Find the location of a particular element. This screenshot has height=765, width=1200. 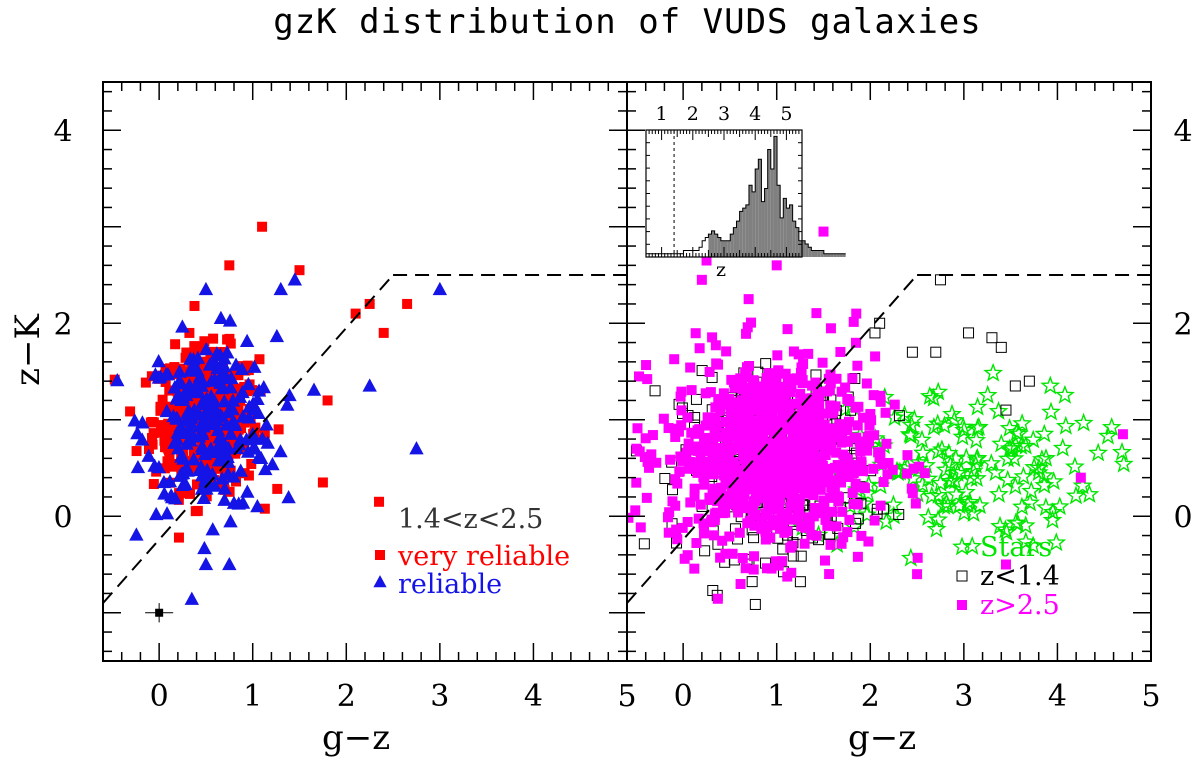

y-axis-label: z−K is located at coordinates (27, 350).